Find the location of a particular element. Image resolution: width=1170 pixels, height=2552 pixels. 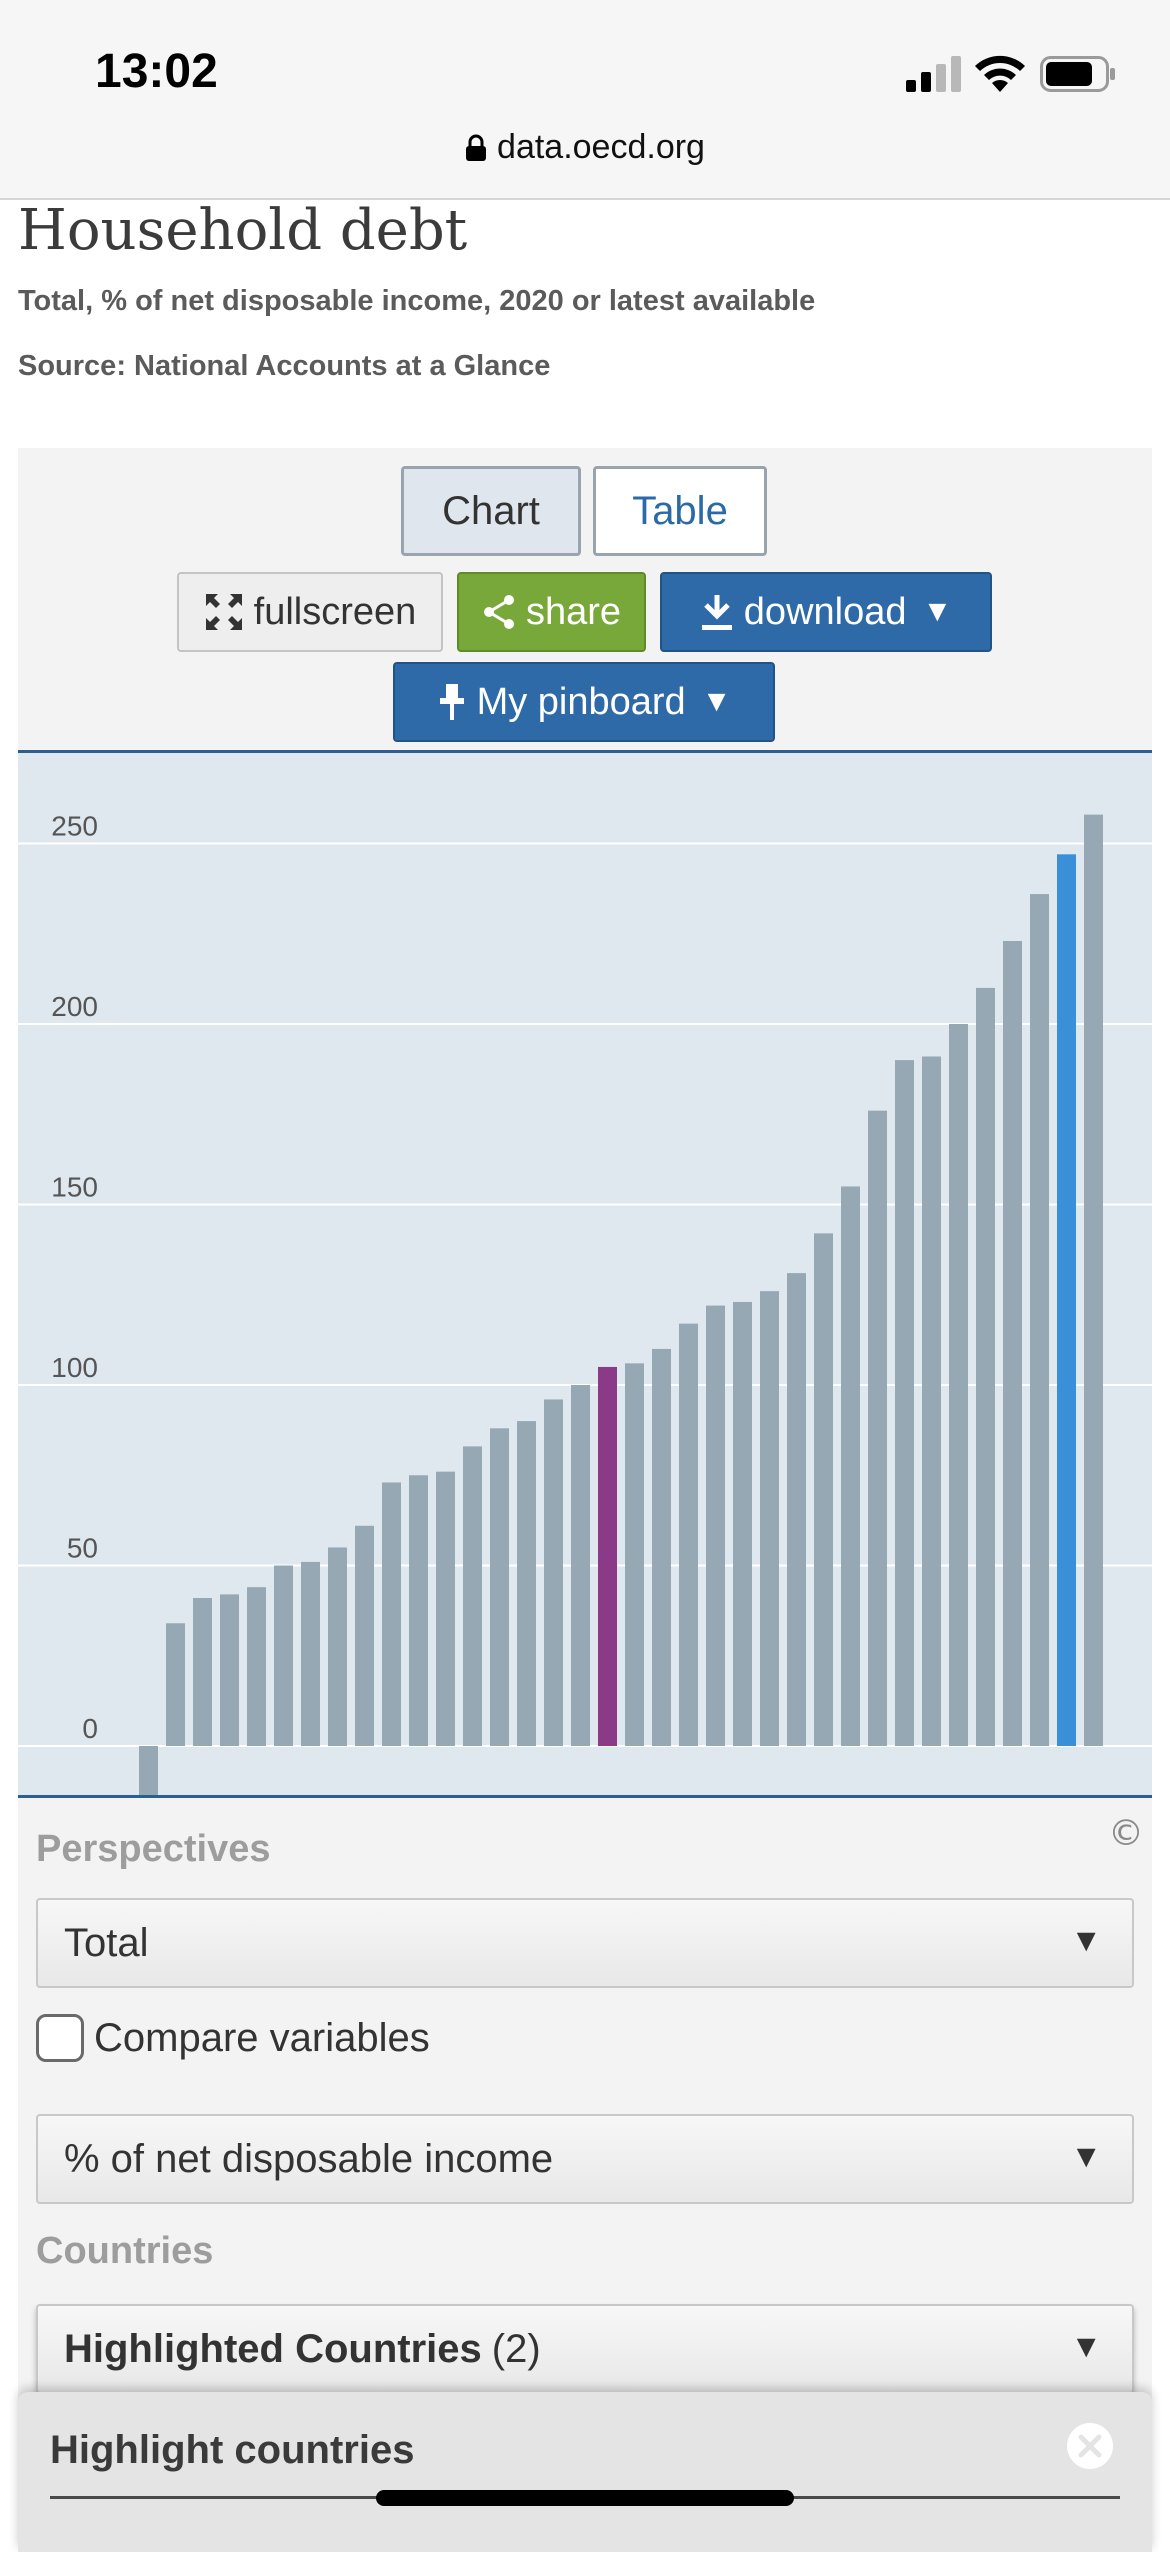

y-tick-label: 100 is located at coordinates (74, 1367).